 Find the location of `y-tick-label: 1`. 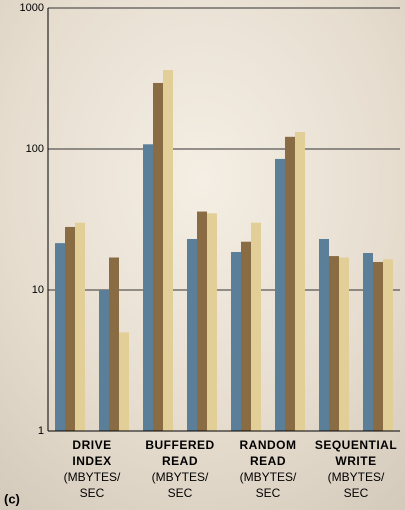

y-tick-label: 1 is located at coordinates (41, 431).